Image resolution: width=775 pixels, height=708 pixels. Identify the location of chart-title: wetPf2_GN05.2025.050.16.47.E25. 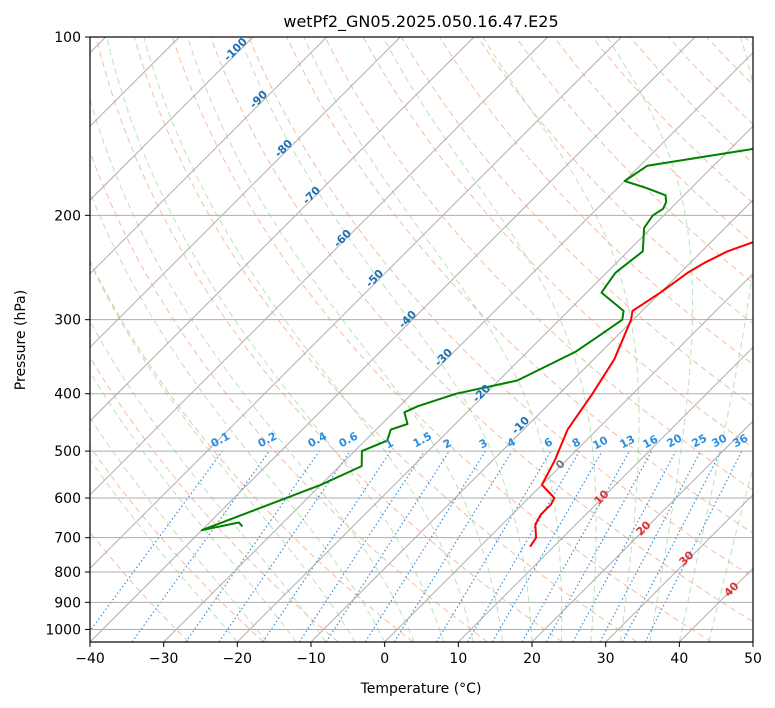
(420, 22).